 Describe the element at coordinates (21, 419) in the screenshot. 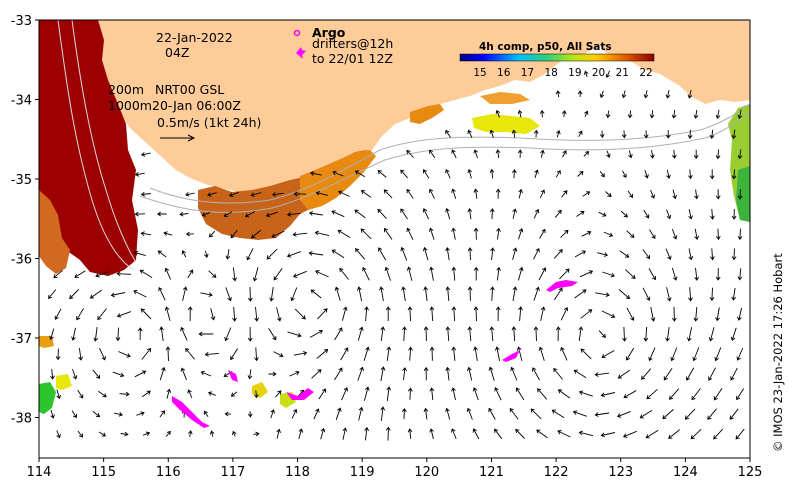

I see `y-tick-label: -38` at that location.